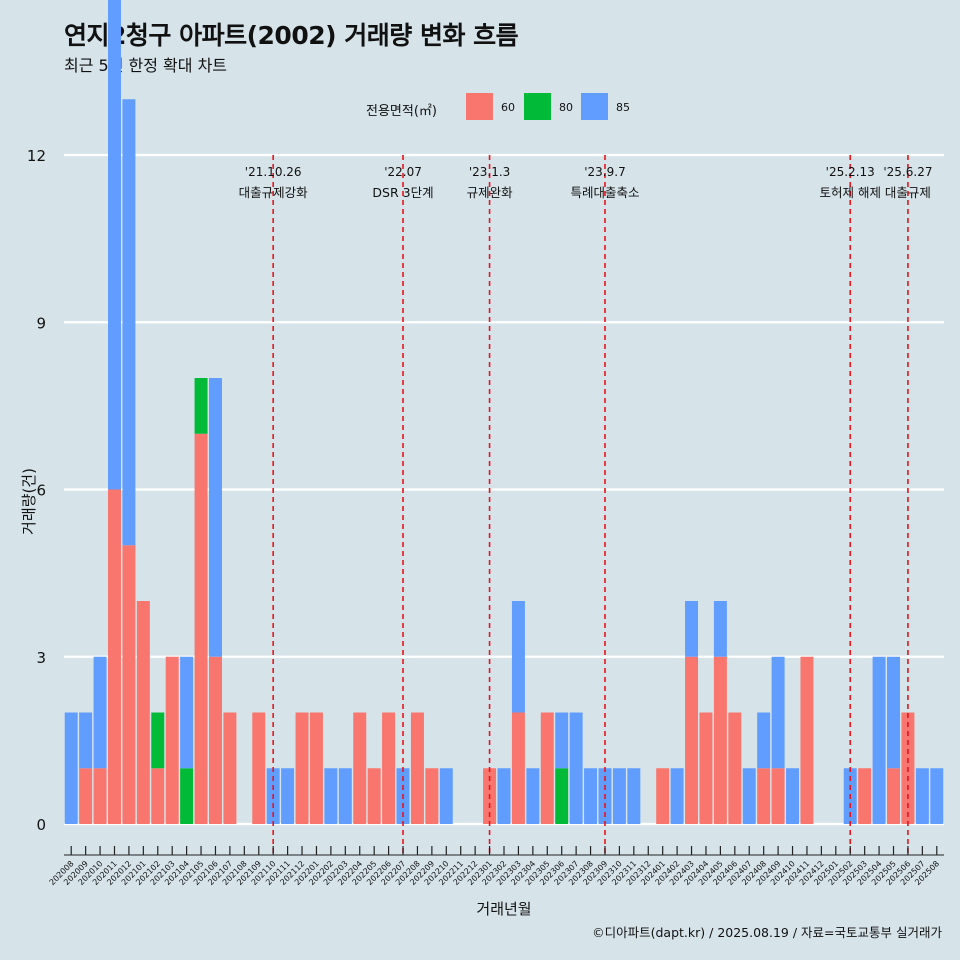 This screenshot has width=960, height=960. What do you see at coordinates (274, 192) in the screenshot?
I see `event-label: 대출규제강화` at bounding box center [274, 192].